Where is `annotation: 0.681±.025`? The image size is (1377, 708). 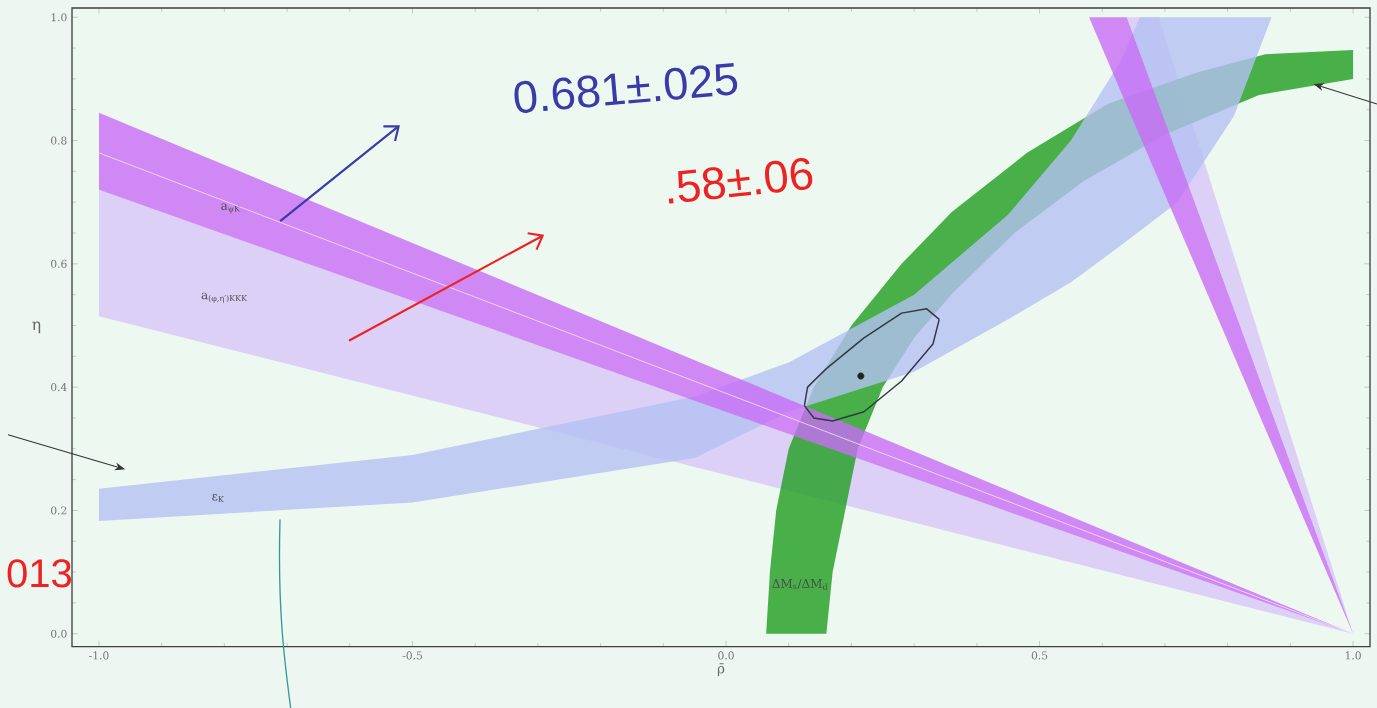
annotation: 0.681±.025 is located at coordinates (626, 88).